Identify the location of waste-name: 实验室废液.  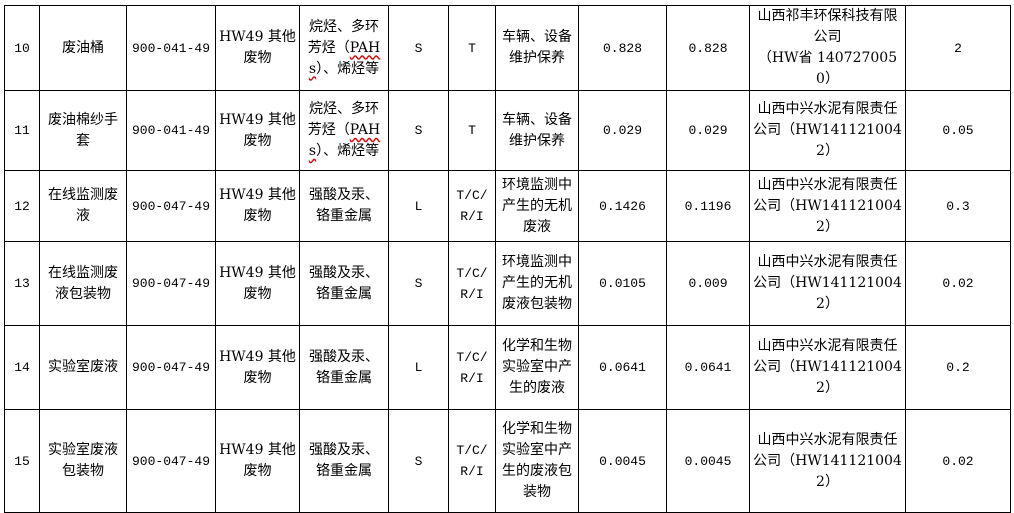
(83, 367).